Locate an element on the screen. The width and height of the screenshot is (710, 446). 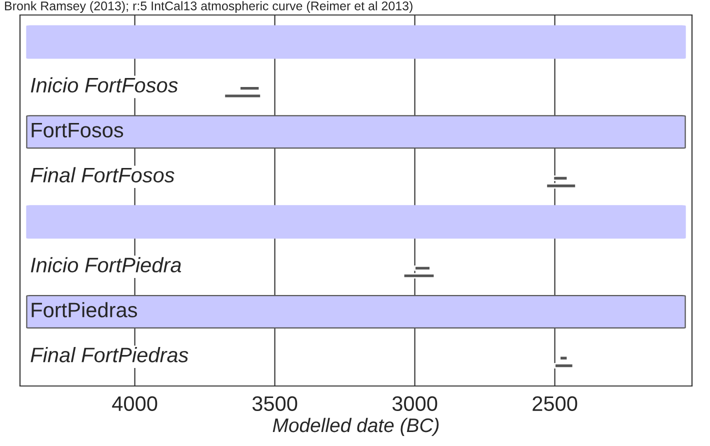
y-tick-label: FortPiedras is located at coordinates (85, 310).